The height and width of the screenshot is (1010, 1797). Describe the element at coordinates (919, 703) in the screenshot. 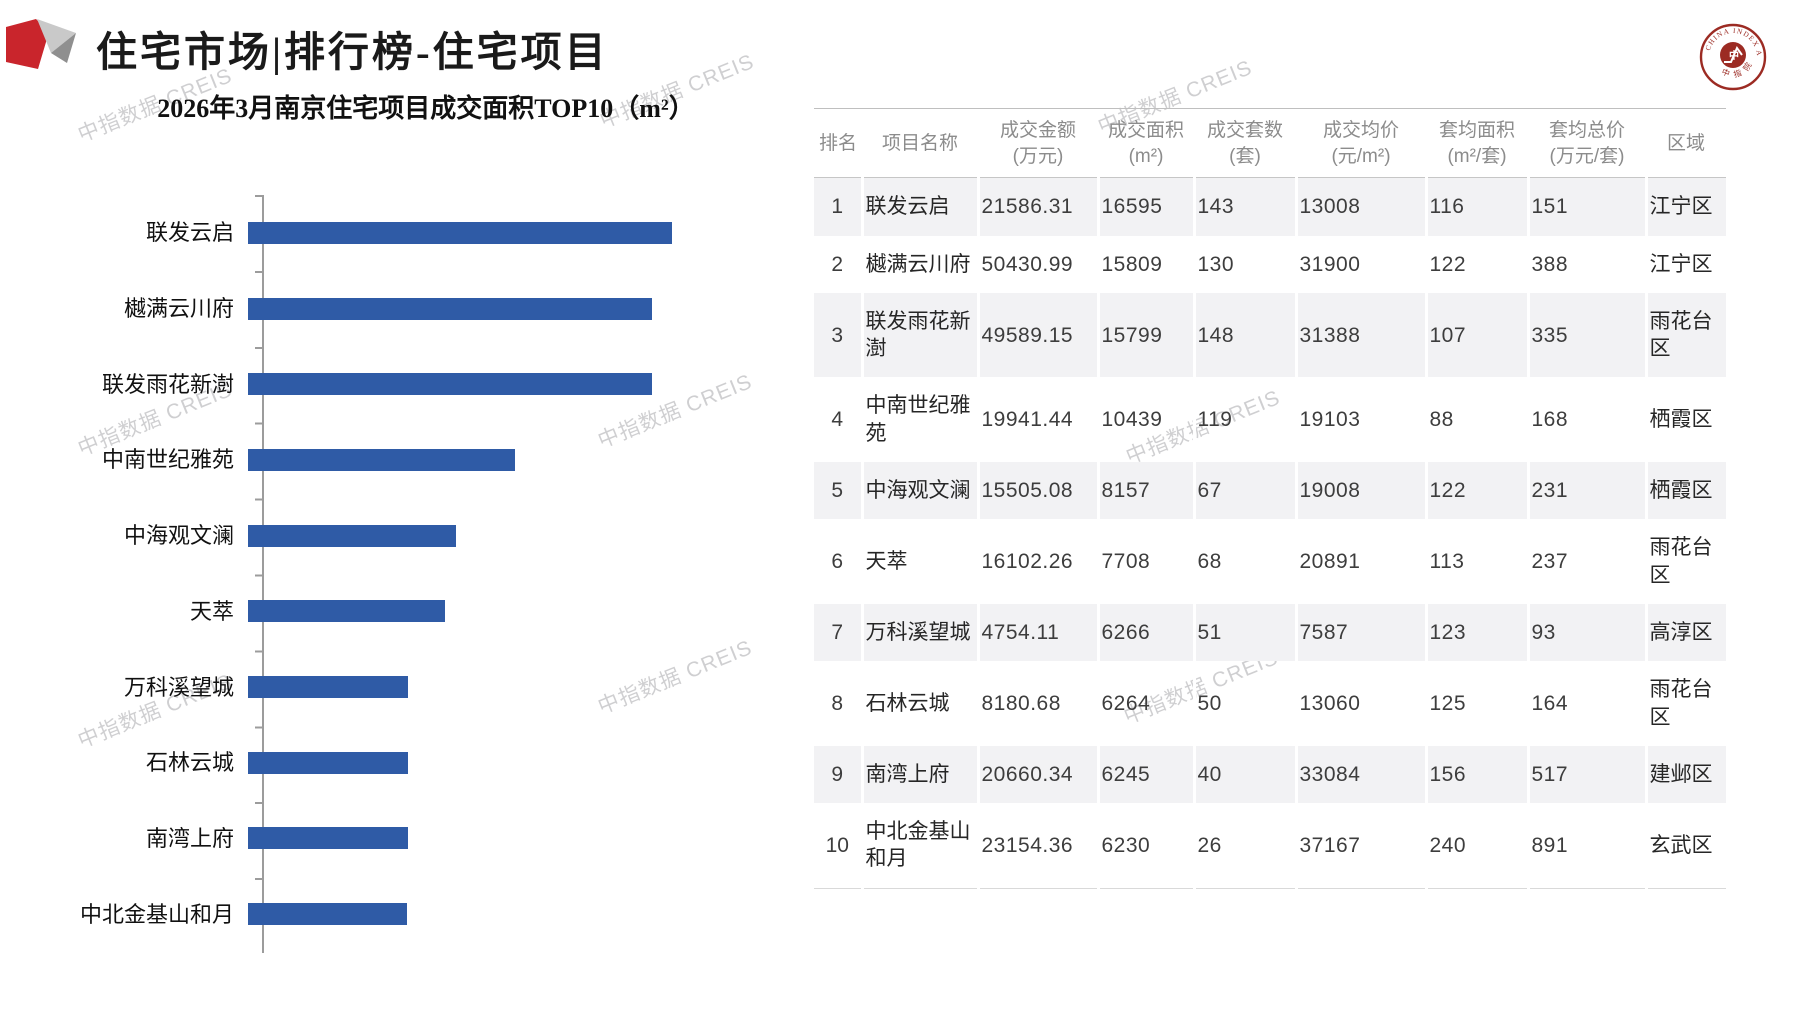

I see `project-name: 石林云城` at that location.